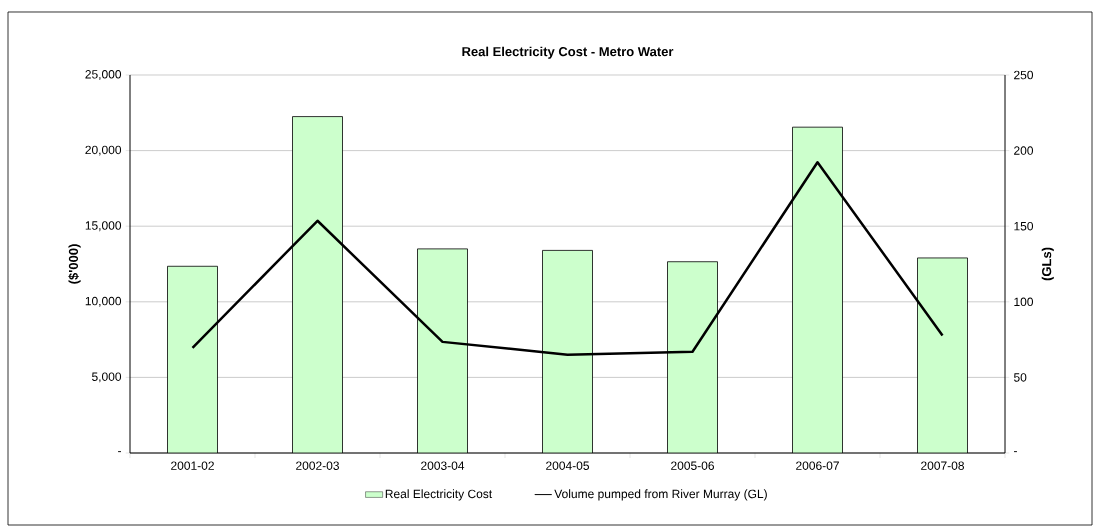  Describe the element at coordinates (317, 465) in the screenshot. I see `x-tick-label: 2002-03` at that location.